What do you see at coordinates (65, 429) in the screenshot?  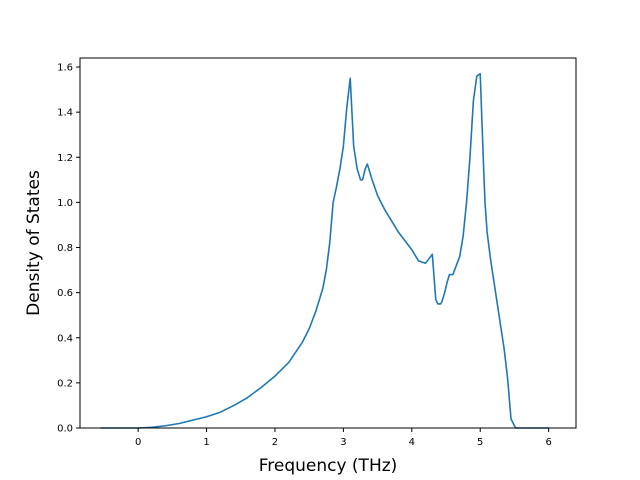 I see `y-tick-label: 0.0` at bounding box center [65, 429].